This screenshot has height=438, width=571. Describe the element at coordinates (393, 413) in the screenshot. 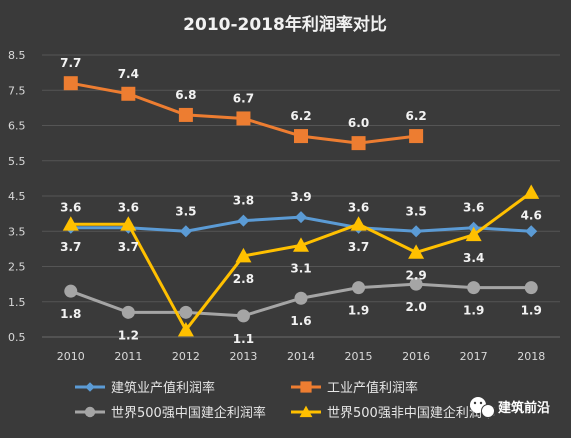

I see `legend-item: 世界500强非中国建企利润率` at that location.